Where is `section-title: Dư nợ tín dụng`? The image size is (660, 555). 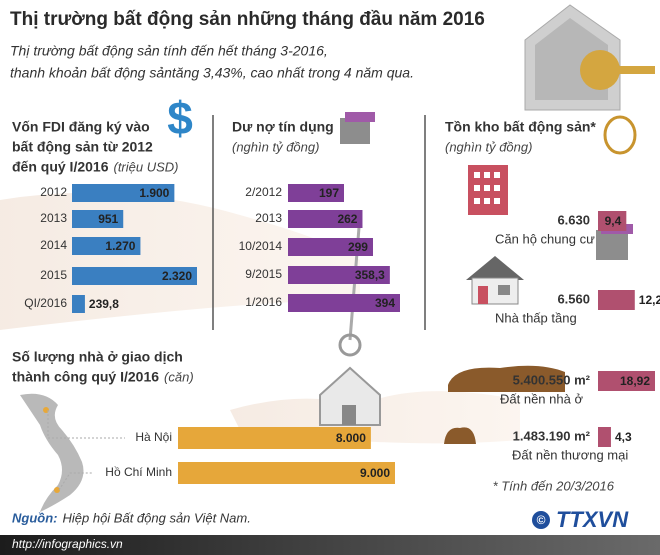
section-title: Dư nợ tín dụng is located at coordinates (283, 127).